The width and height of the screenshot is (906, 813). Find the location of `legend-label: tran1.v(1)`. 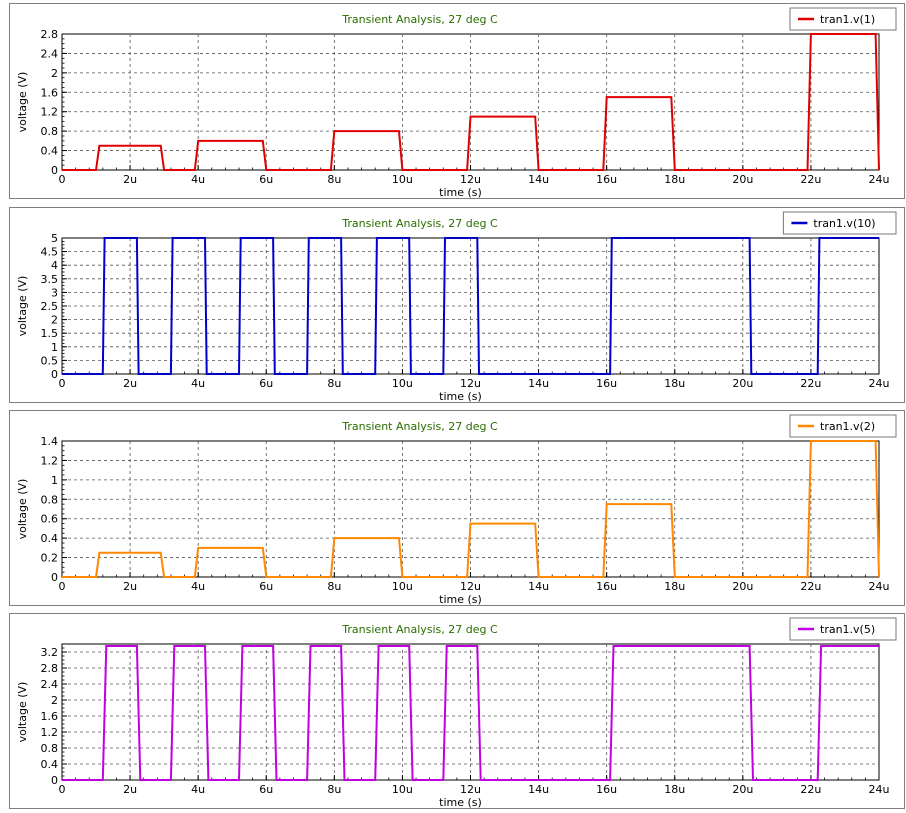

legend-label: tran1.v(1) is located at coordinates (847, 19).